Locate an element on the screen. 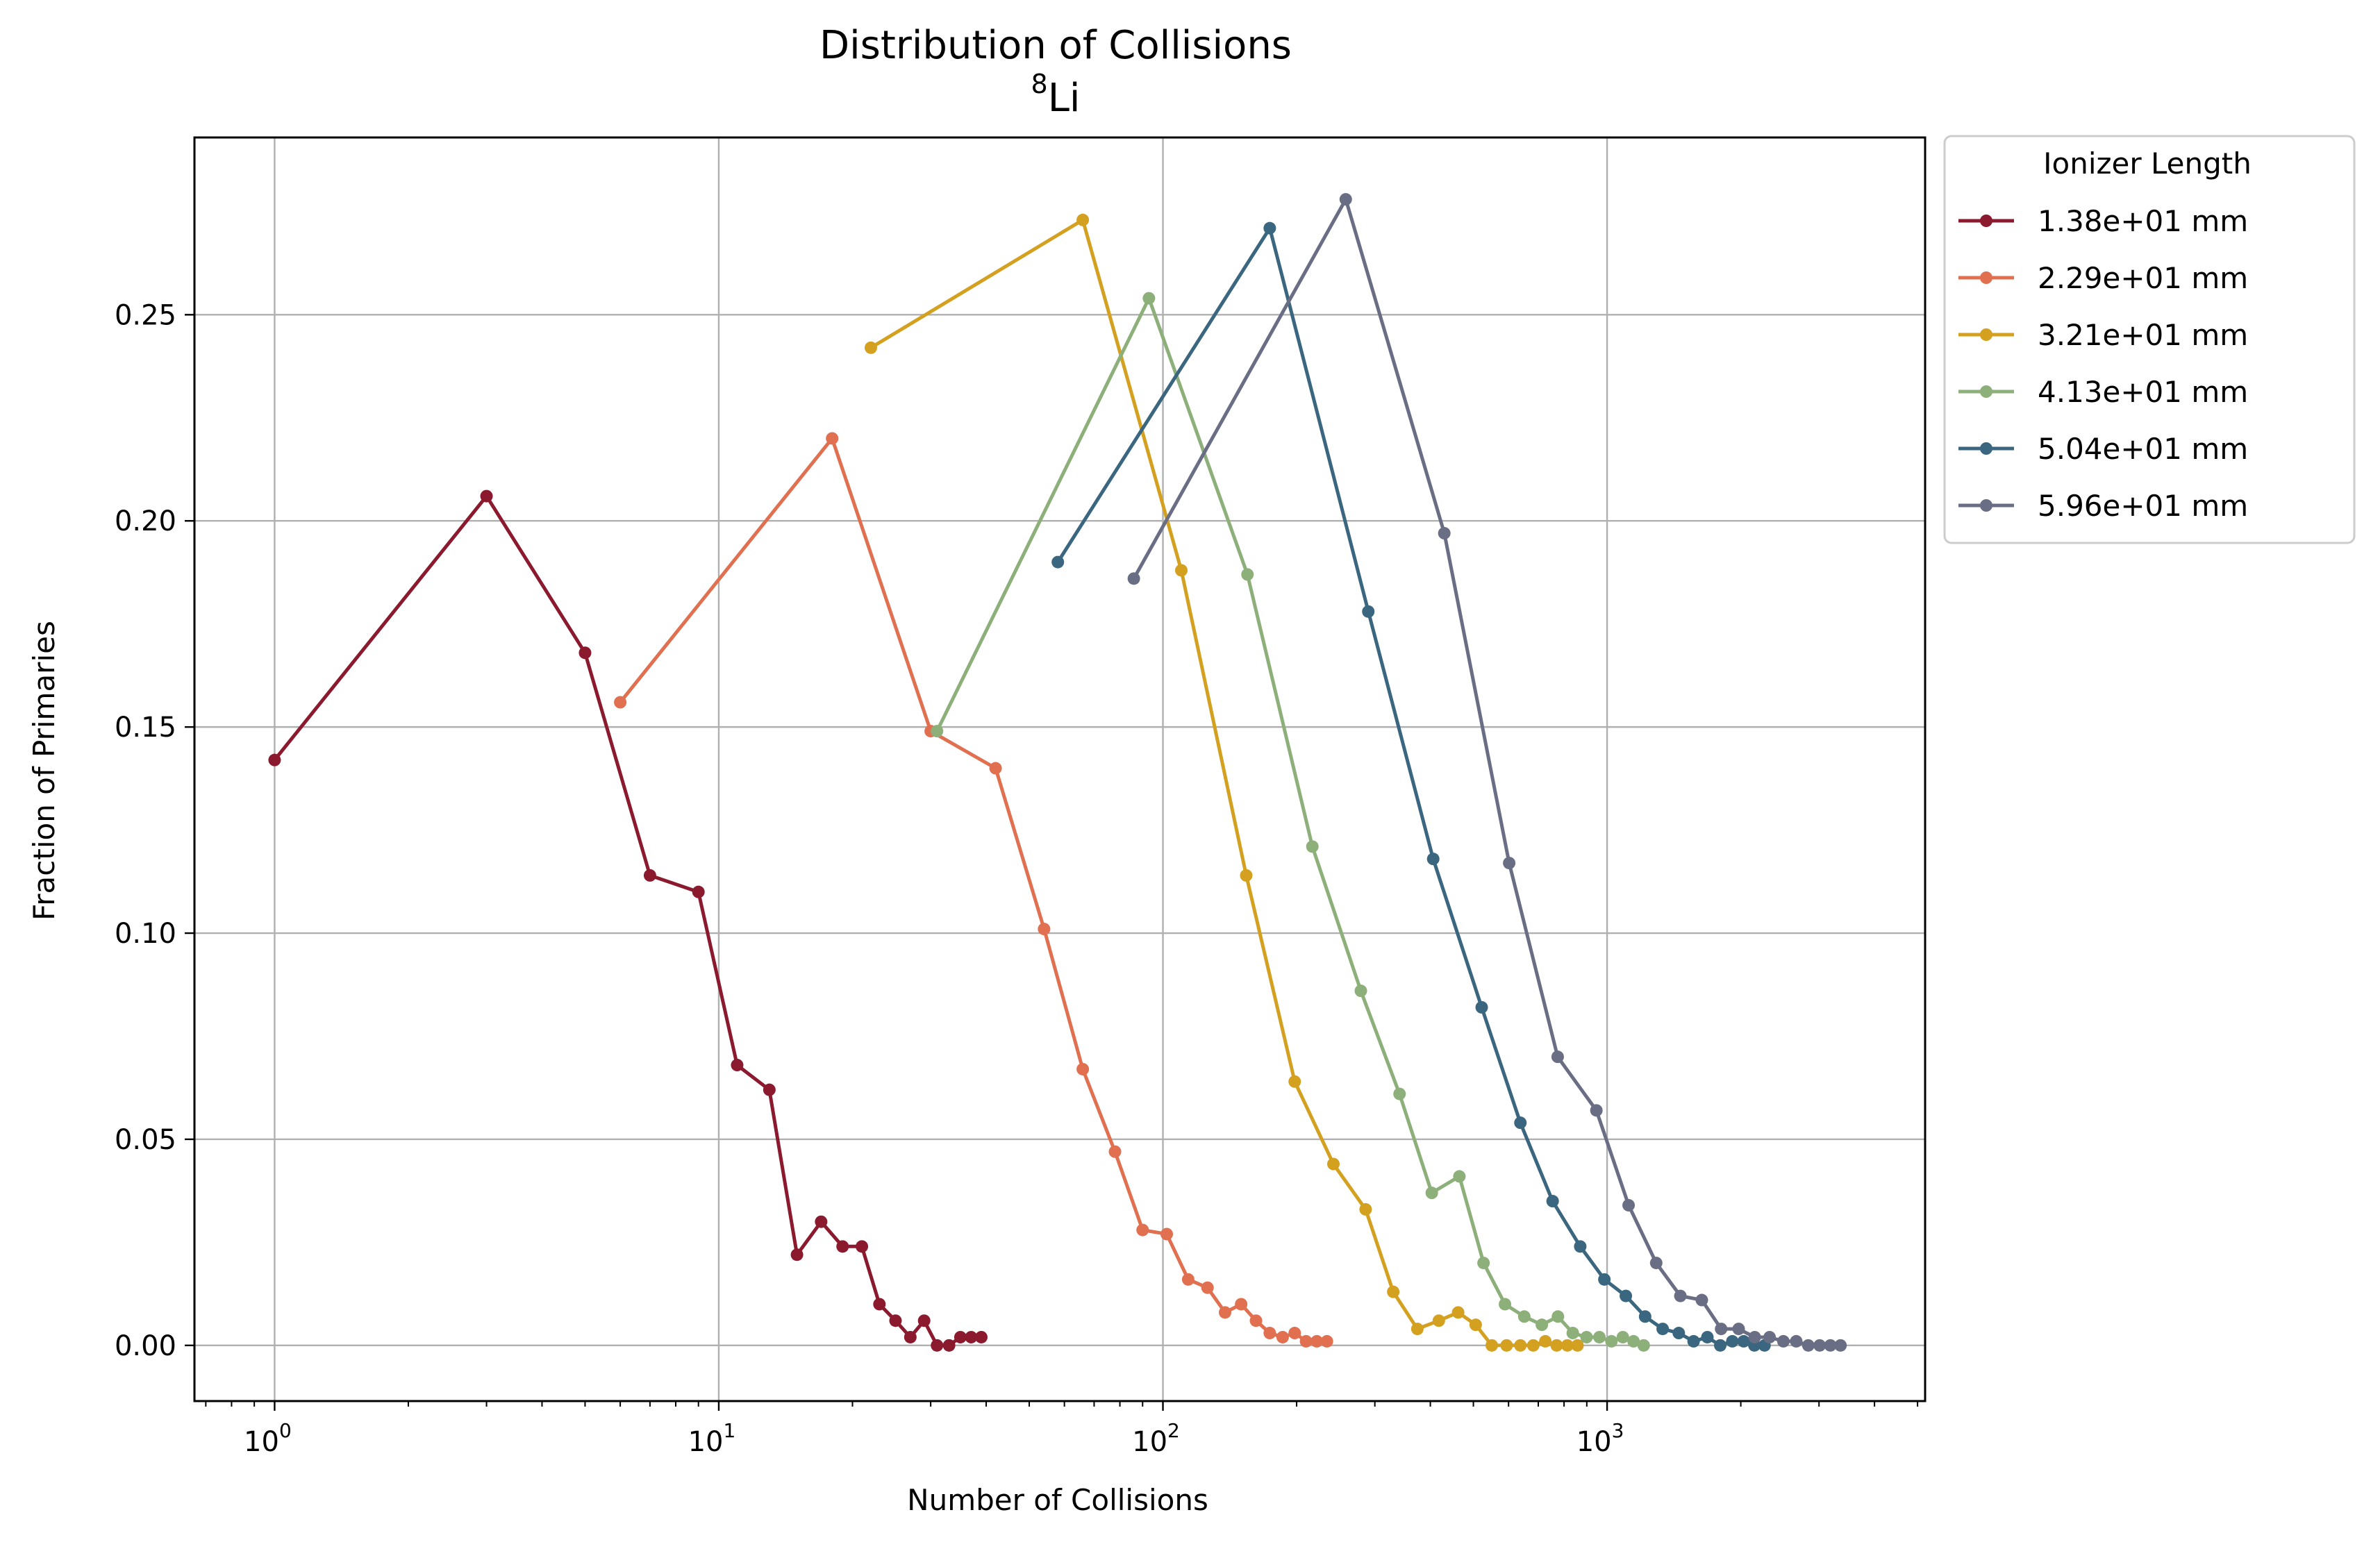  legend-label: 4.13e+01 mm is located at coordinates (2143, 392).